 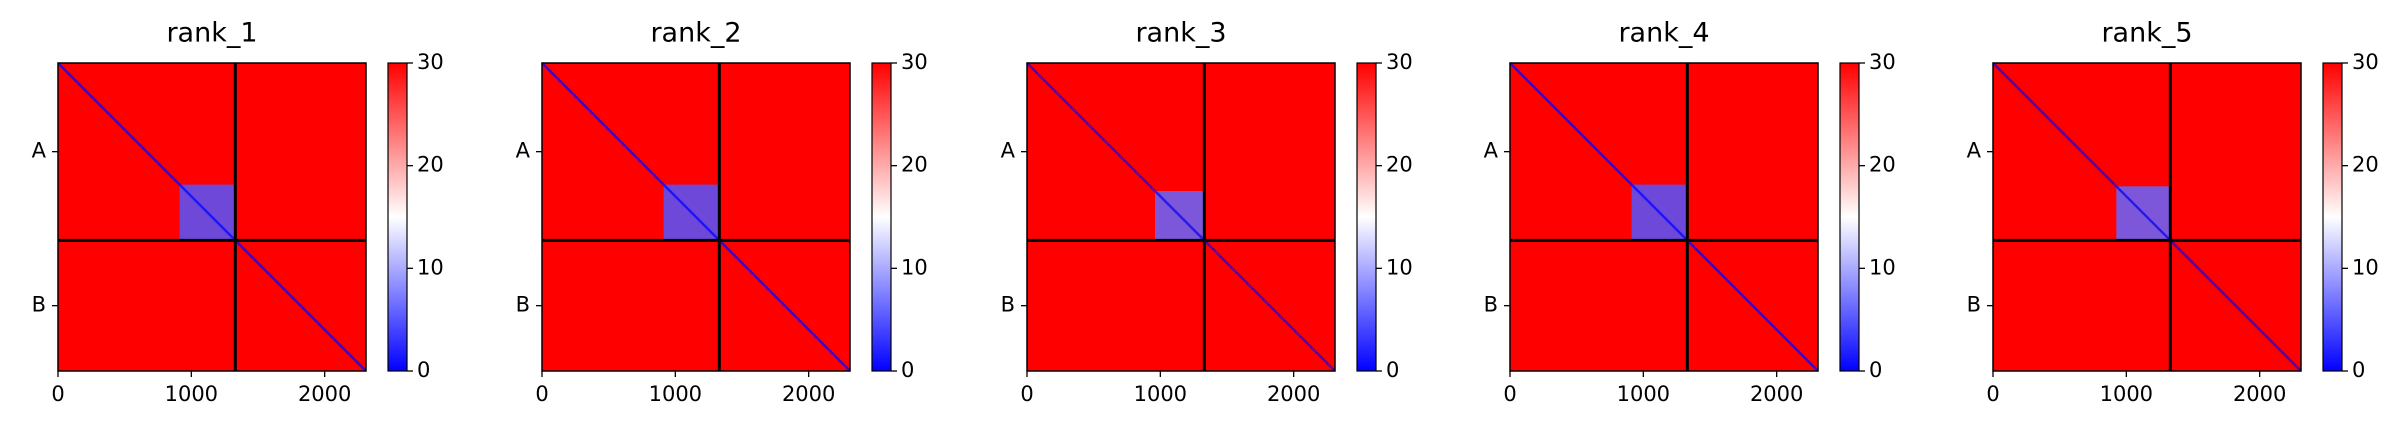 What do you see at coordinates (1663, 33) in the screenshot?
I see `panel-title: rank_4` at bounding box center [1663, 33].